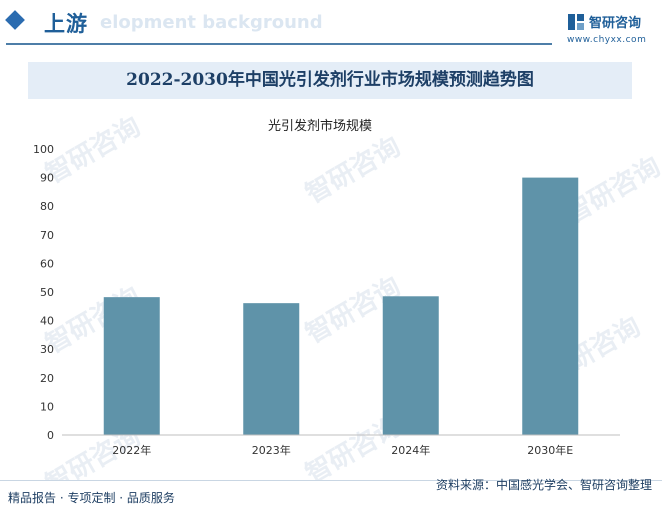  What do you see at coordinates (607, 40) in the screenshot?
I see `brand-url: www.chyxx.com` at bounding box center [607, 40].